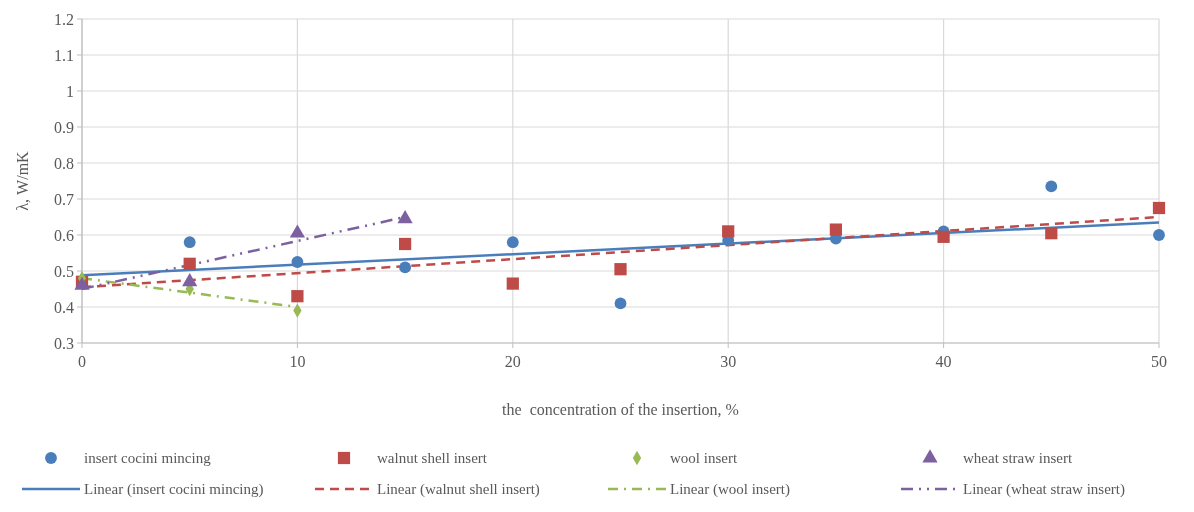 The width and height of the screenshot is (1194, 512). I want to click on x-axis-title: the concentration of the insertion, %, so click(620, 409).